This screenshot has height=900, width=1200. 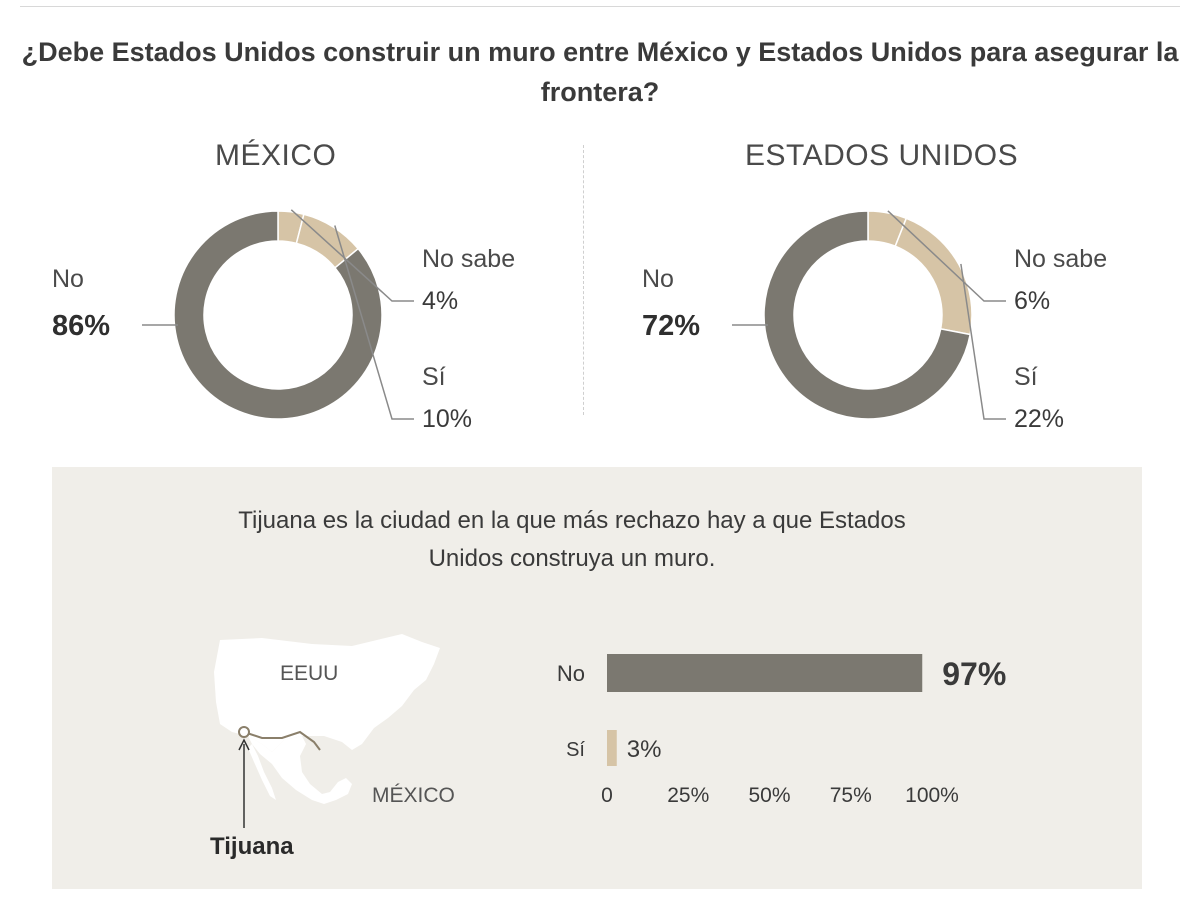 What do you see at coordinates (309, 673) in the screenshot?
I see `map-label-eeuu: EEUU` at bounding box center [309, 673].